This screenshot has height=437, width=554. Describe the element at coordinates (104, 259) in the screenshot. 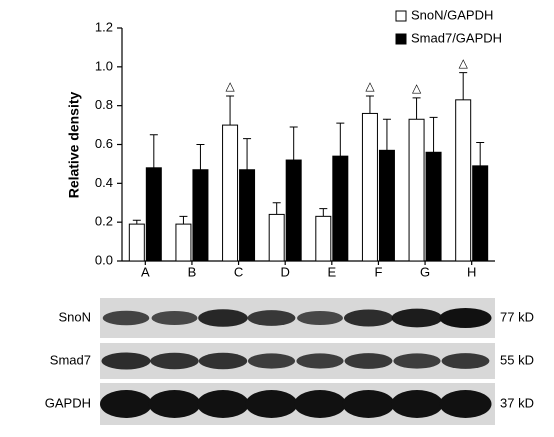

I see `y-tick-label: 0.0` at that location.